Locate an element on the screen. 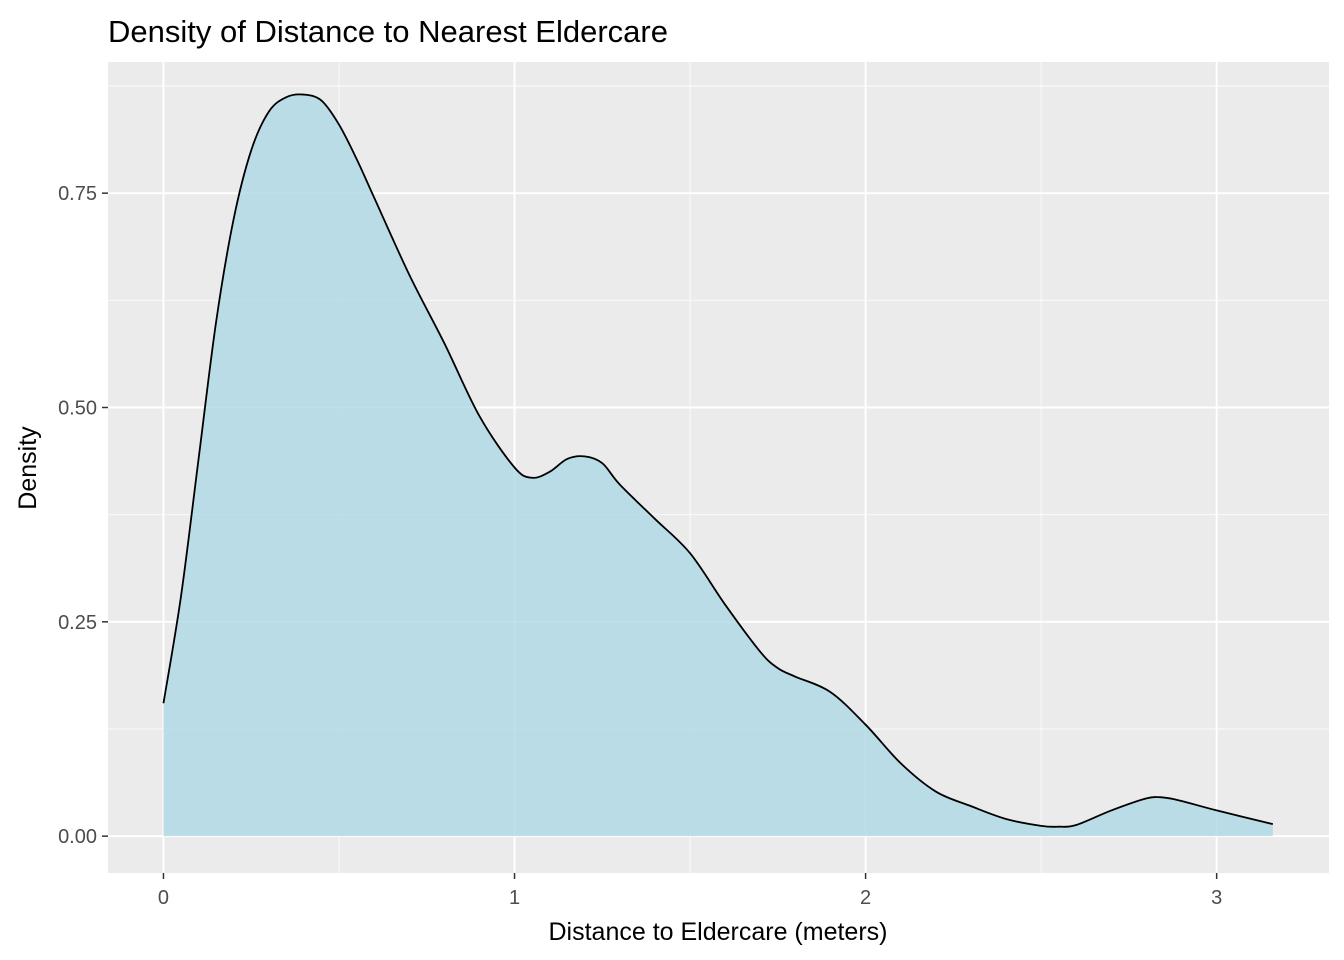 The height and width of the screenshot is (960, 1344). x-tick-label: 0 is located at coordinates (163, 898).